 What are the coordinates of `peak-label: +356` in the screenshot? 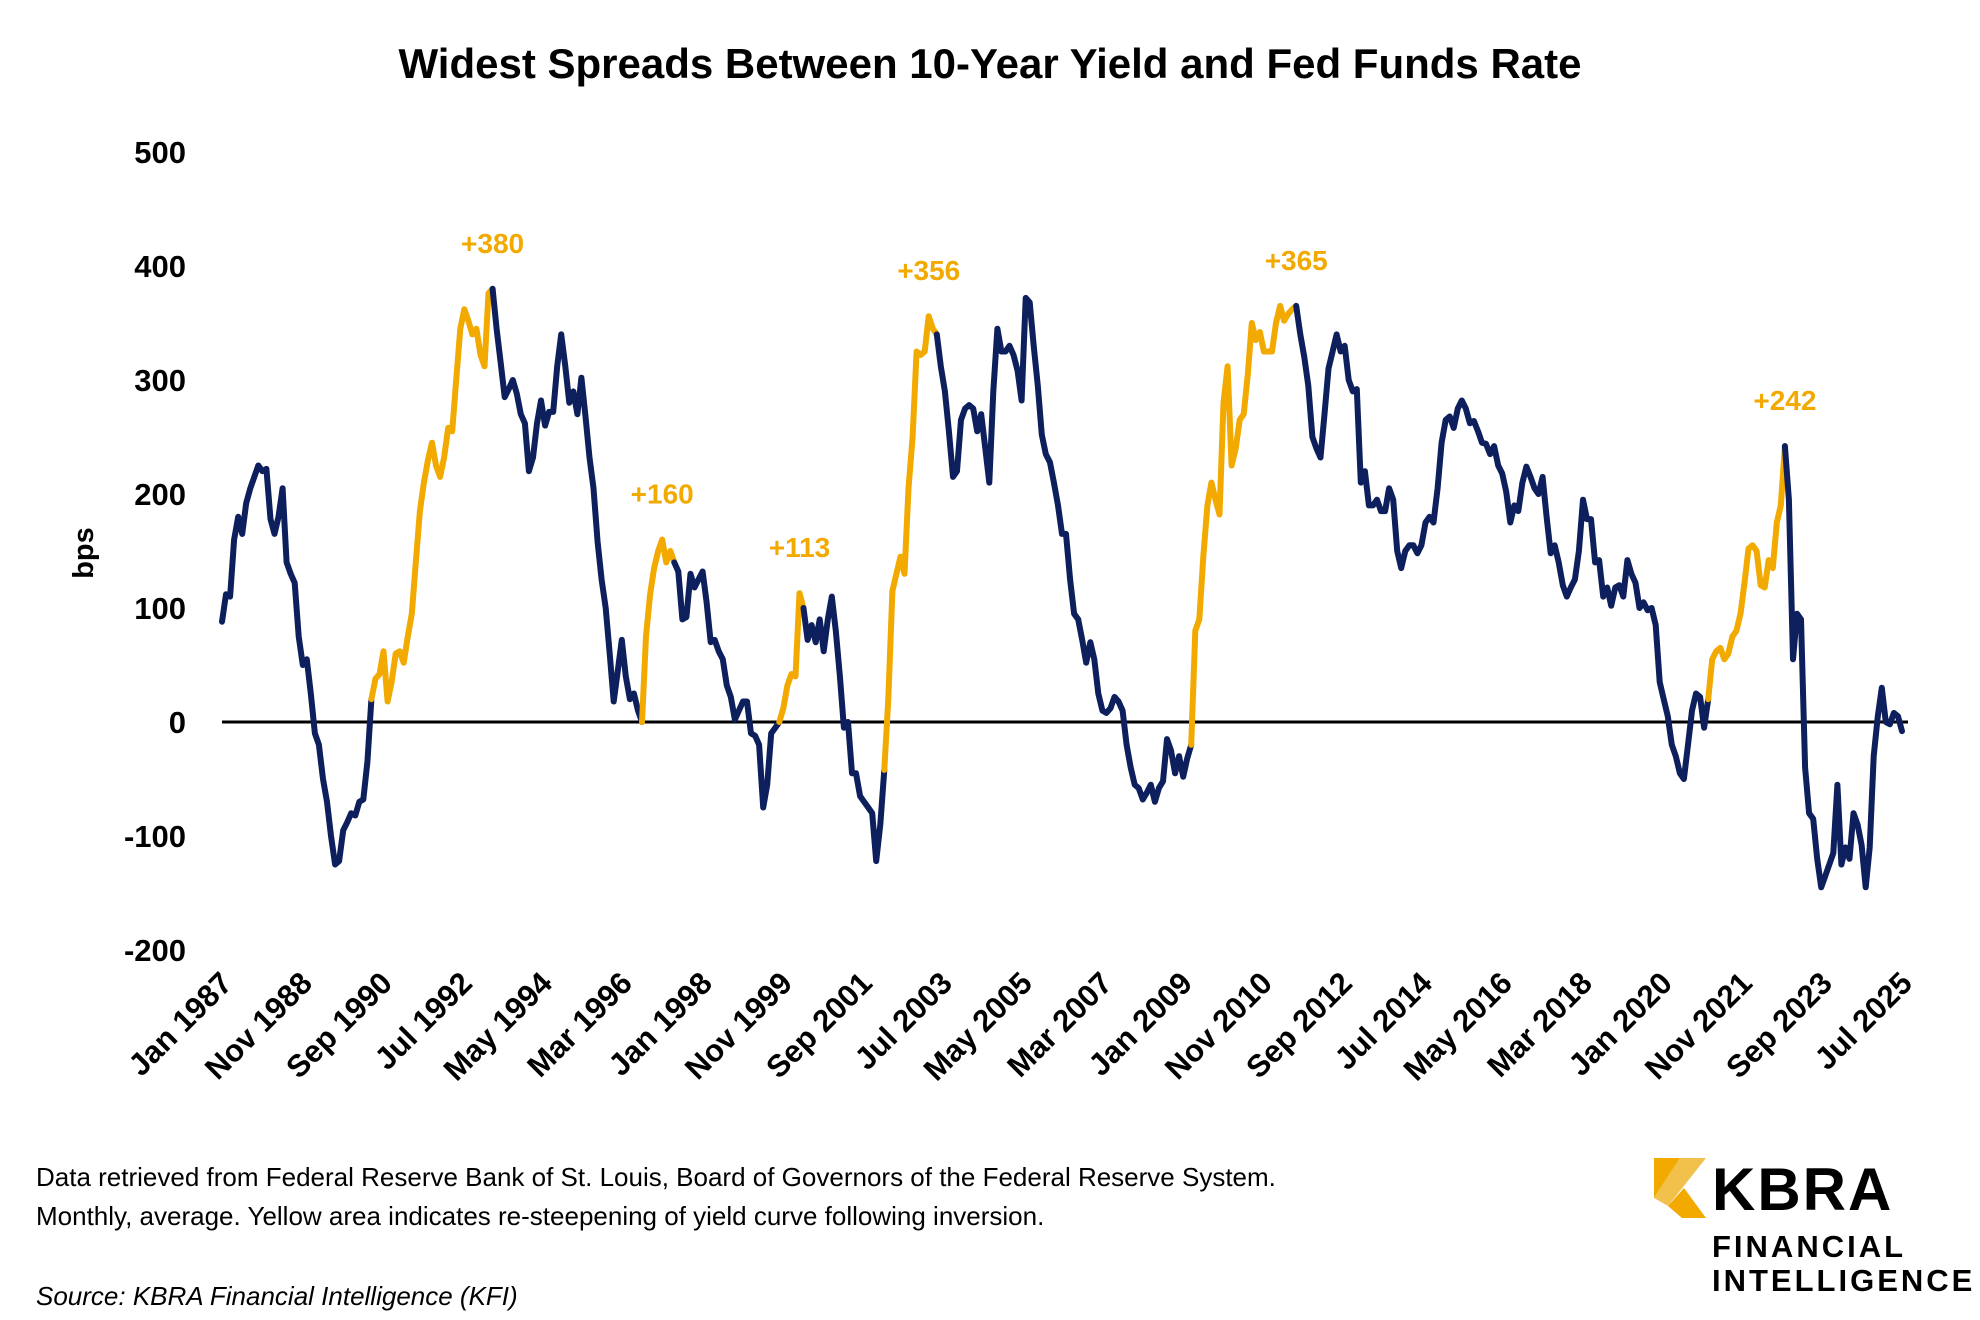 It's located at (928, 270).